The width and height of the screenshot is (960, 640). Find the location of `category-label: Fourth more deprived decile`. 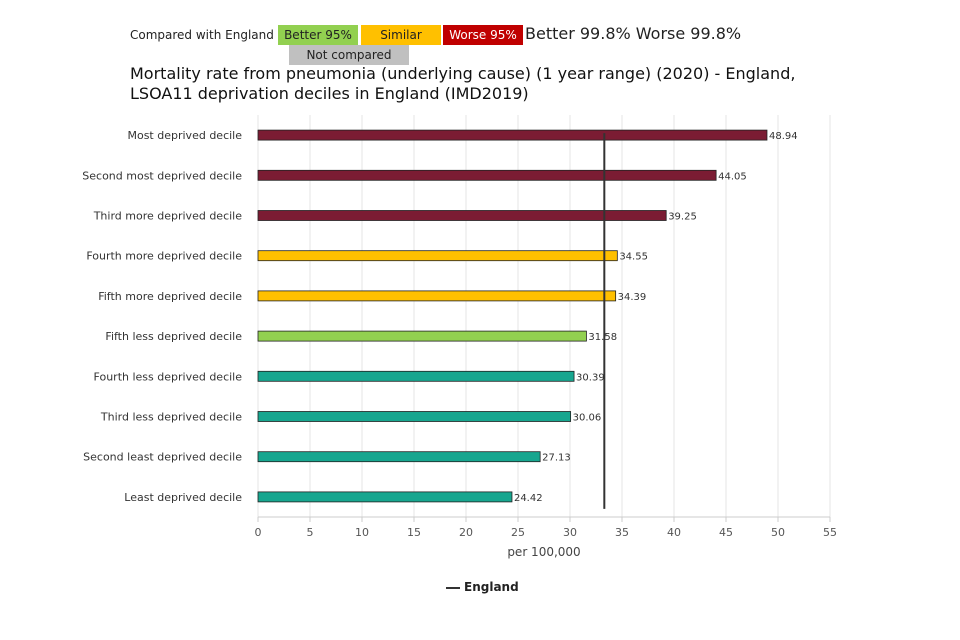

category-label: Fourth more deprived decile is located at coordinates (164, 256).